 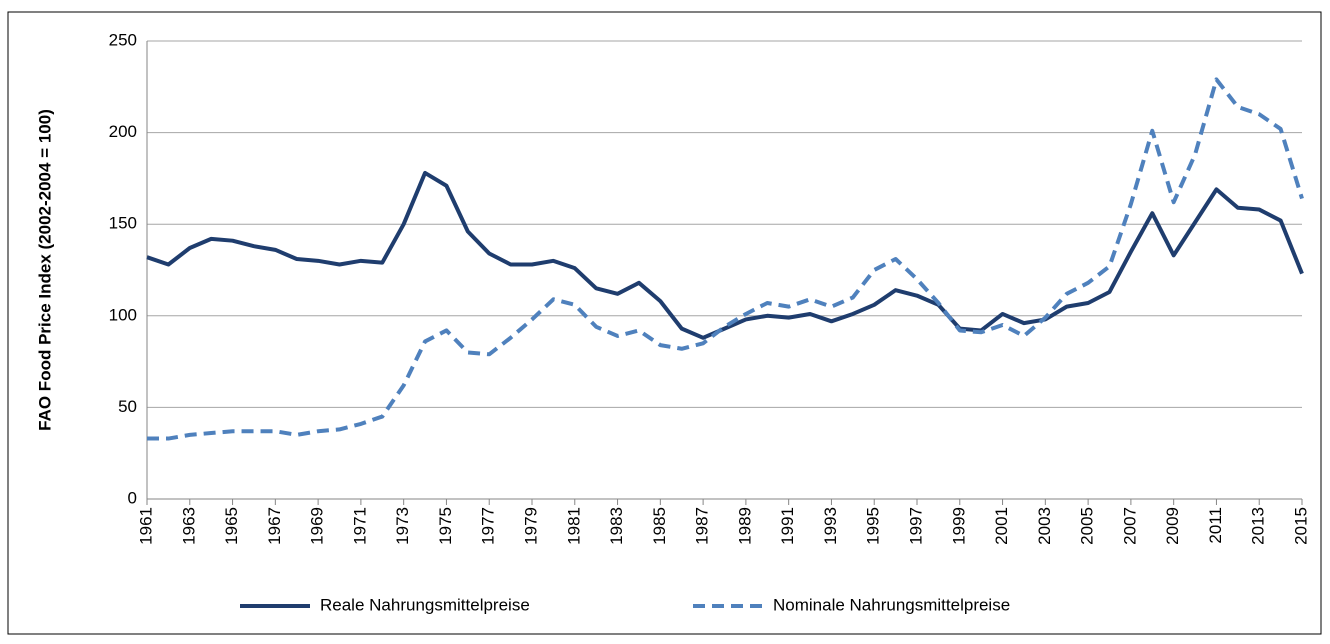 What do you see at coordinates (530, 526) in the screenshot?
I see `x-tick-label: 1979` at bounding box center [530, 526].